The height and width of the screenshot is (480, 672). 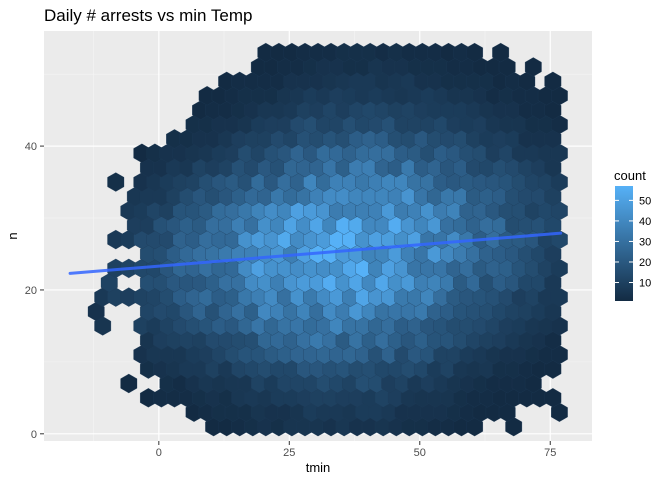 I want to click on x-tick-label: 50, so click(x=420, y=453).